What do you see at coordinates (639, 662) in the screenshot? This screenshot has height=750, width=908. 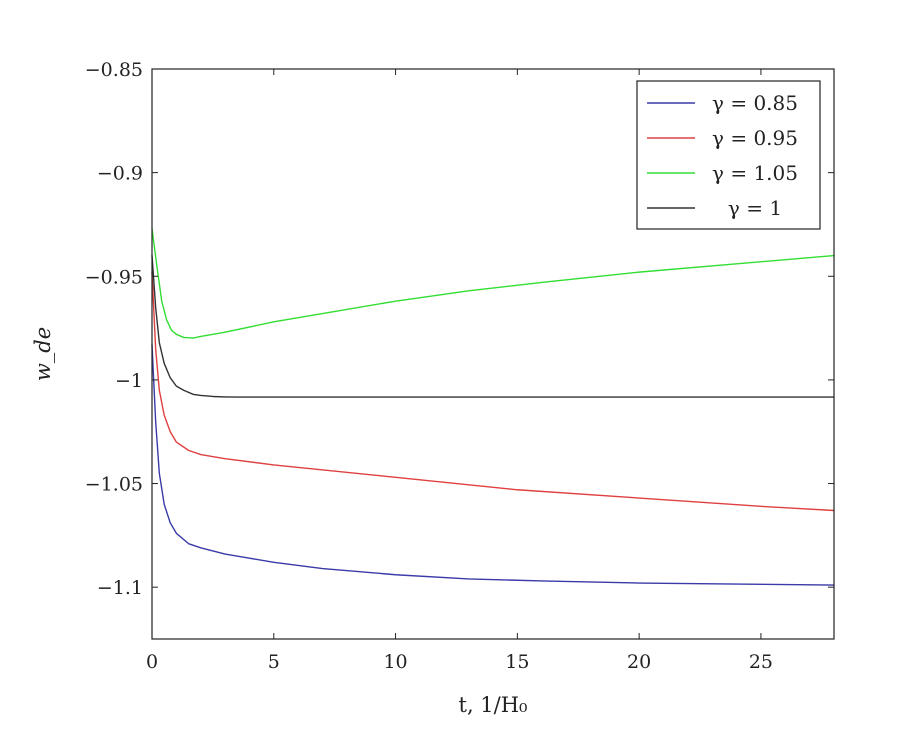 I see `x-tick-label: 20` at bounding box center [639, 662].